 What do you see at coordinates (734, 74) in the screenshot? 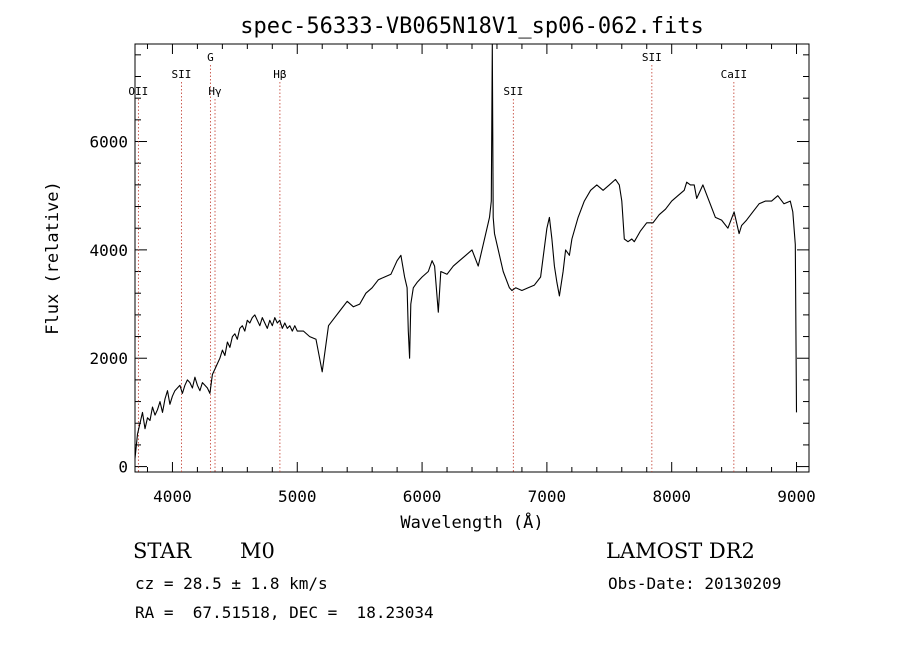
I see `emission-line-label: CaII` at bounding box center [734, 74].